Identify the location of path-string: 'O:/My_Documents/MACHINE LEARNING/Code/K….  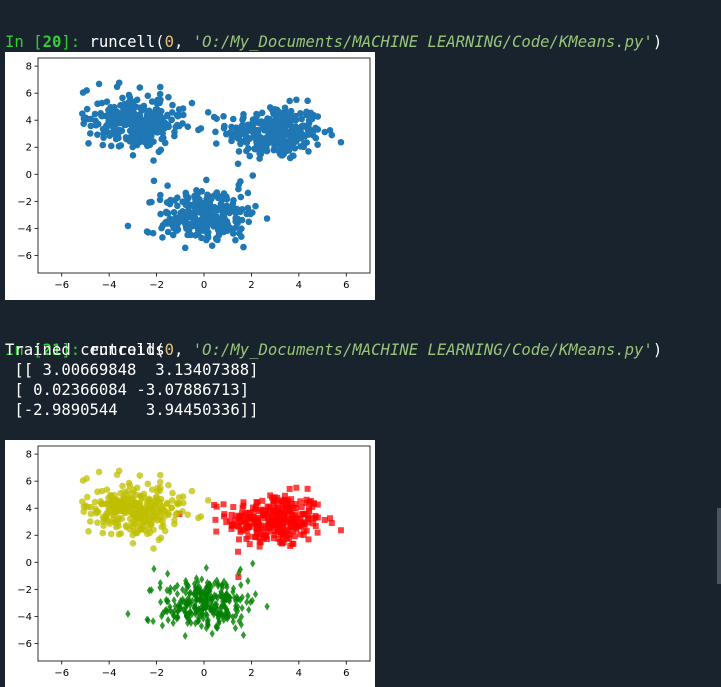
(422, 350).